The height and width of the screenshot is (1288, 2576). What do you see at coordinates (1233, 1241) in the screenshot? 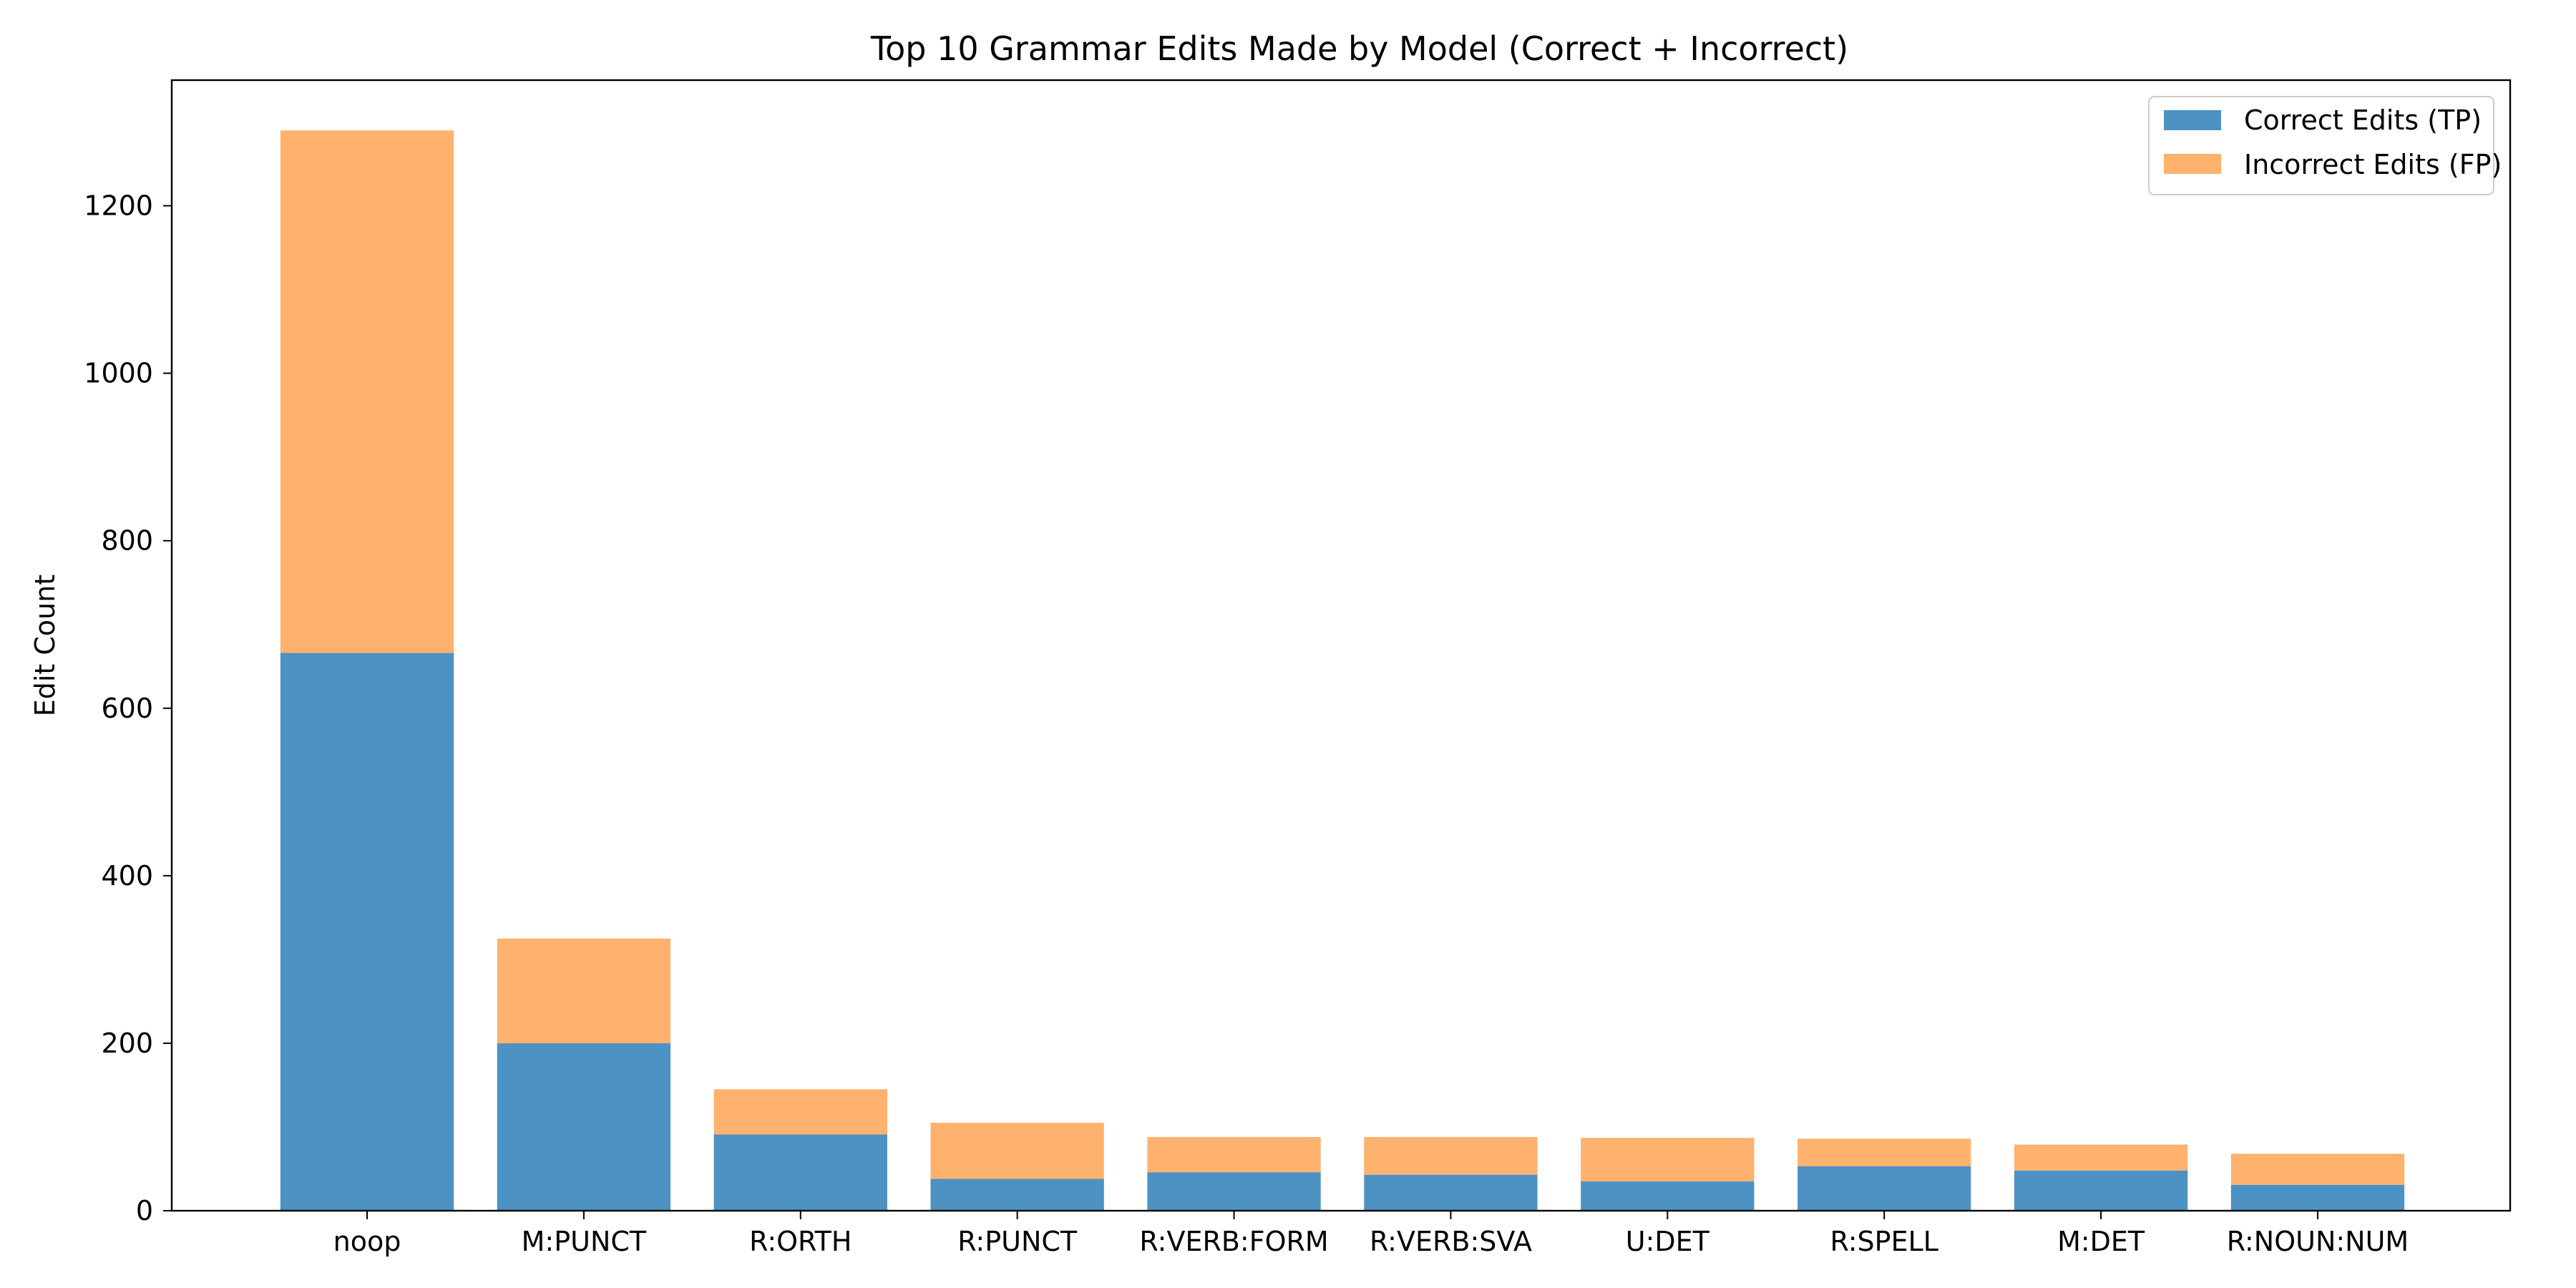
I see `x-tick-label-r-verb-form: R:VERB:FORM` at bounding box center [1233, 1241].